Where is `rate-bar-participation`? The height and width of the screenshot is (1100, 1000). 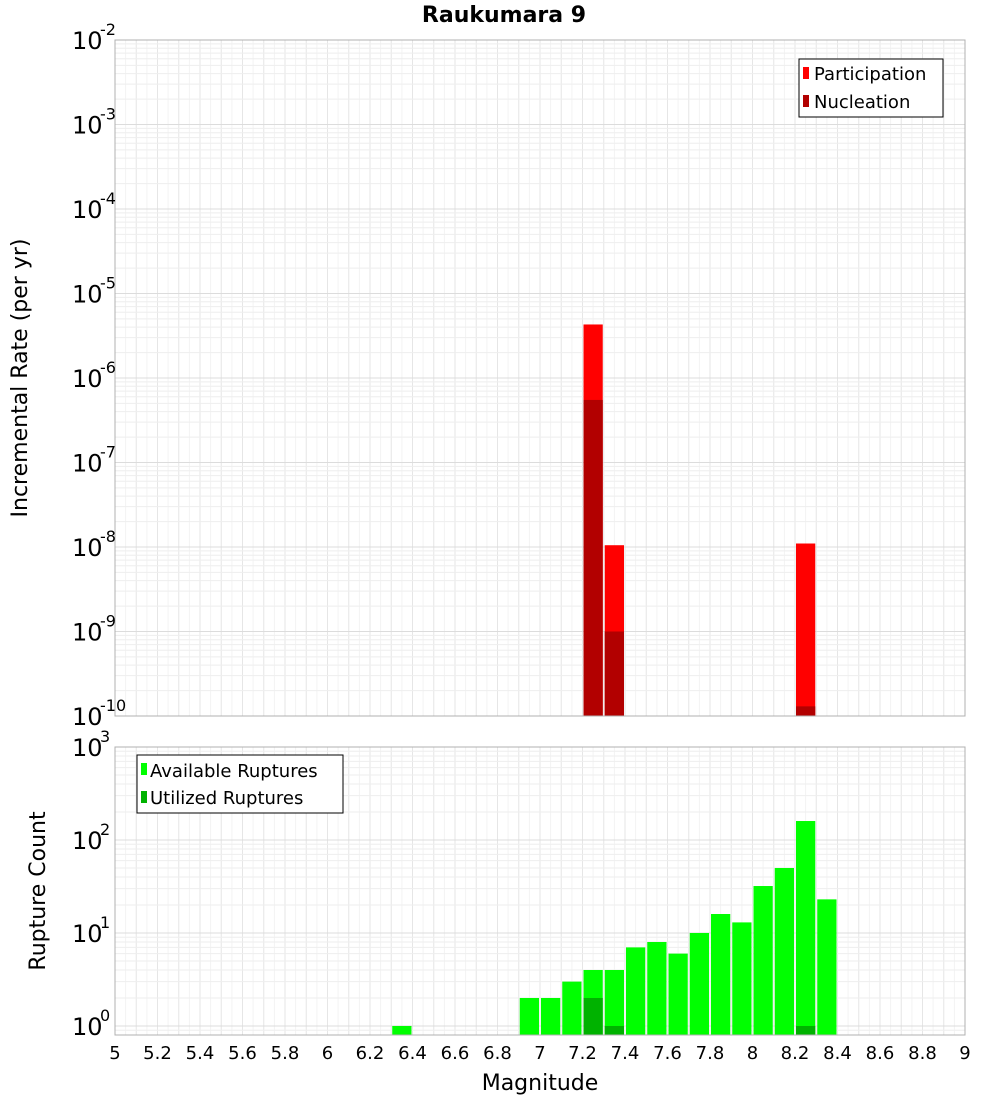
rate-bar-participation is located at coordinates (806, 629).